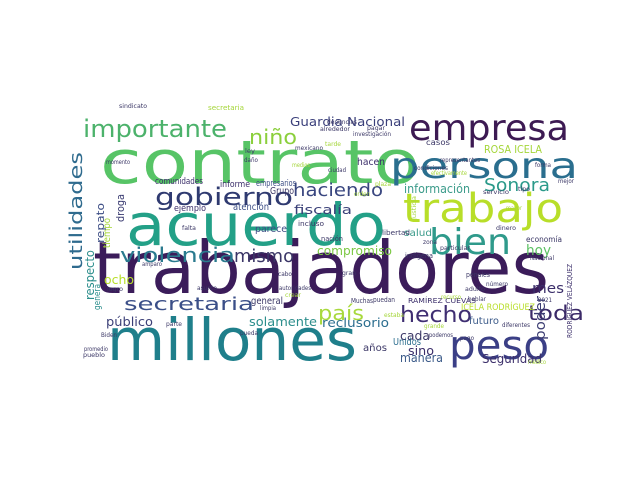  I want to click on word-hablar: hablar, so click(477, 299).